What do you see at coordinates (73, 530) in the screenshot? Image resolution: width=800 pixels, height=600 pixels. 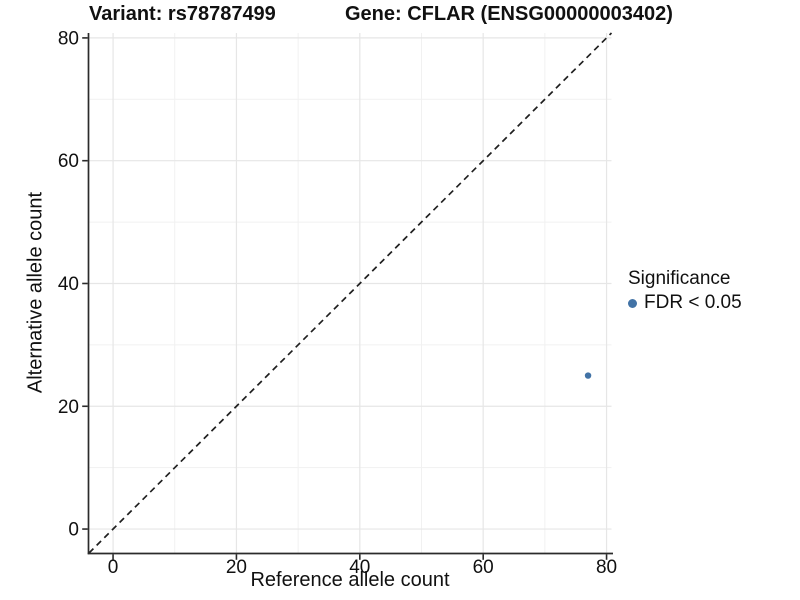 I see `y-tick-label: 0` at bounding box center [73, 530].